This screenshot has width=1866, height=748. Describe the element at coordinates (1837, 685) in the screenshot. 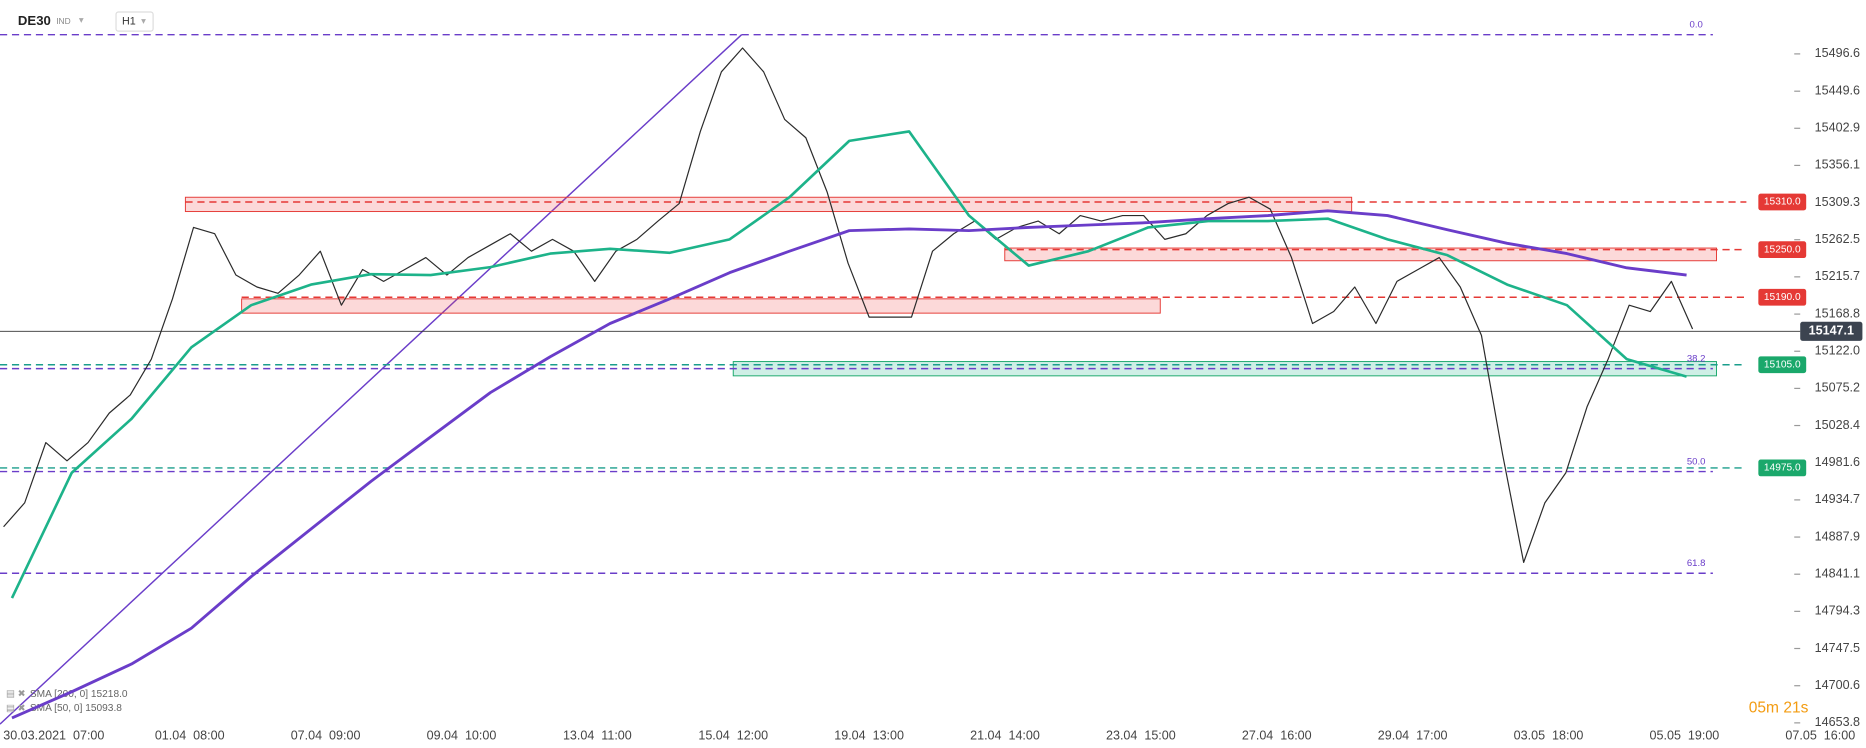

I see `y-tick-label: 14700.6` at that location.